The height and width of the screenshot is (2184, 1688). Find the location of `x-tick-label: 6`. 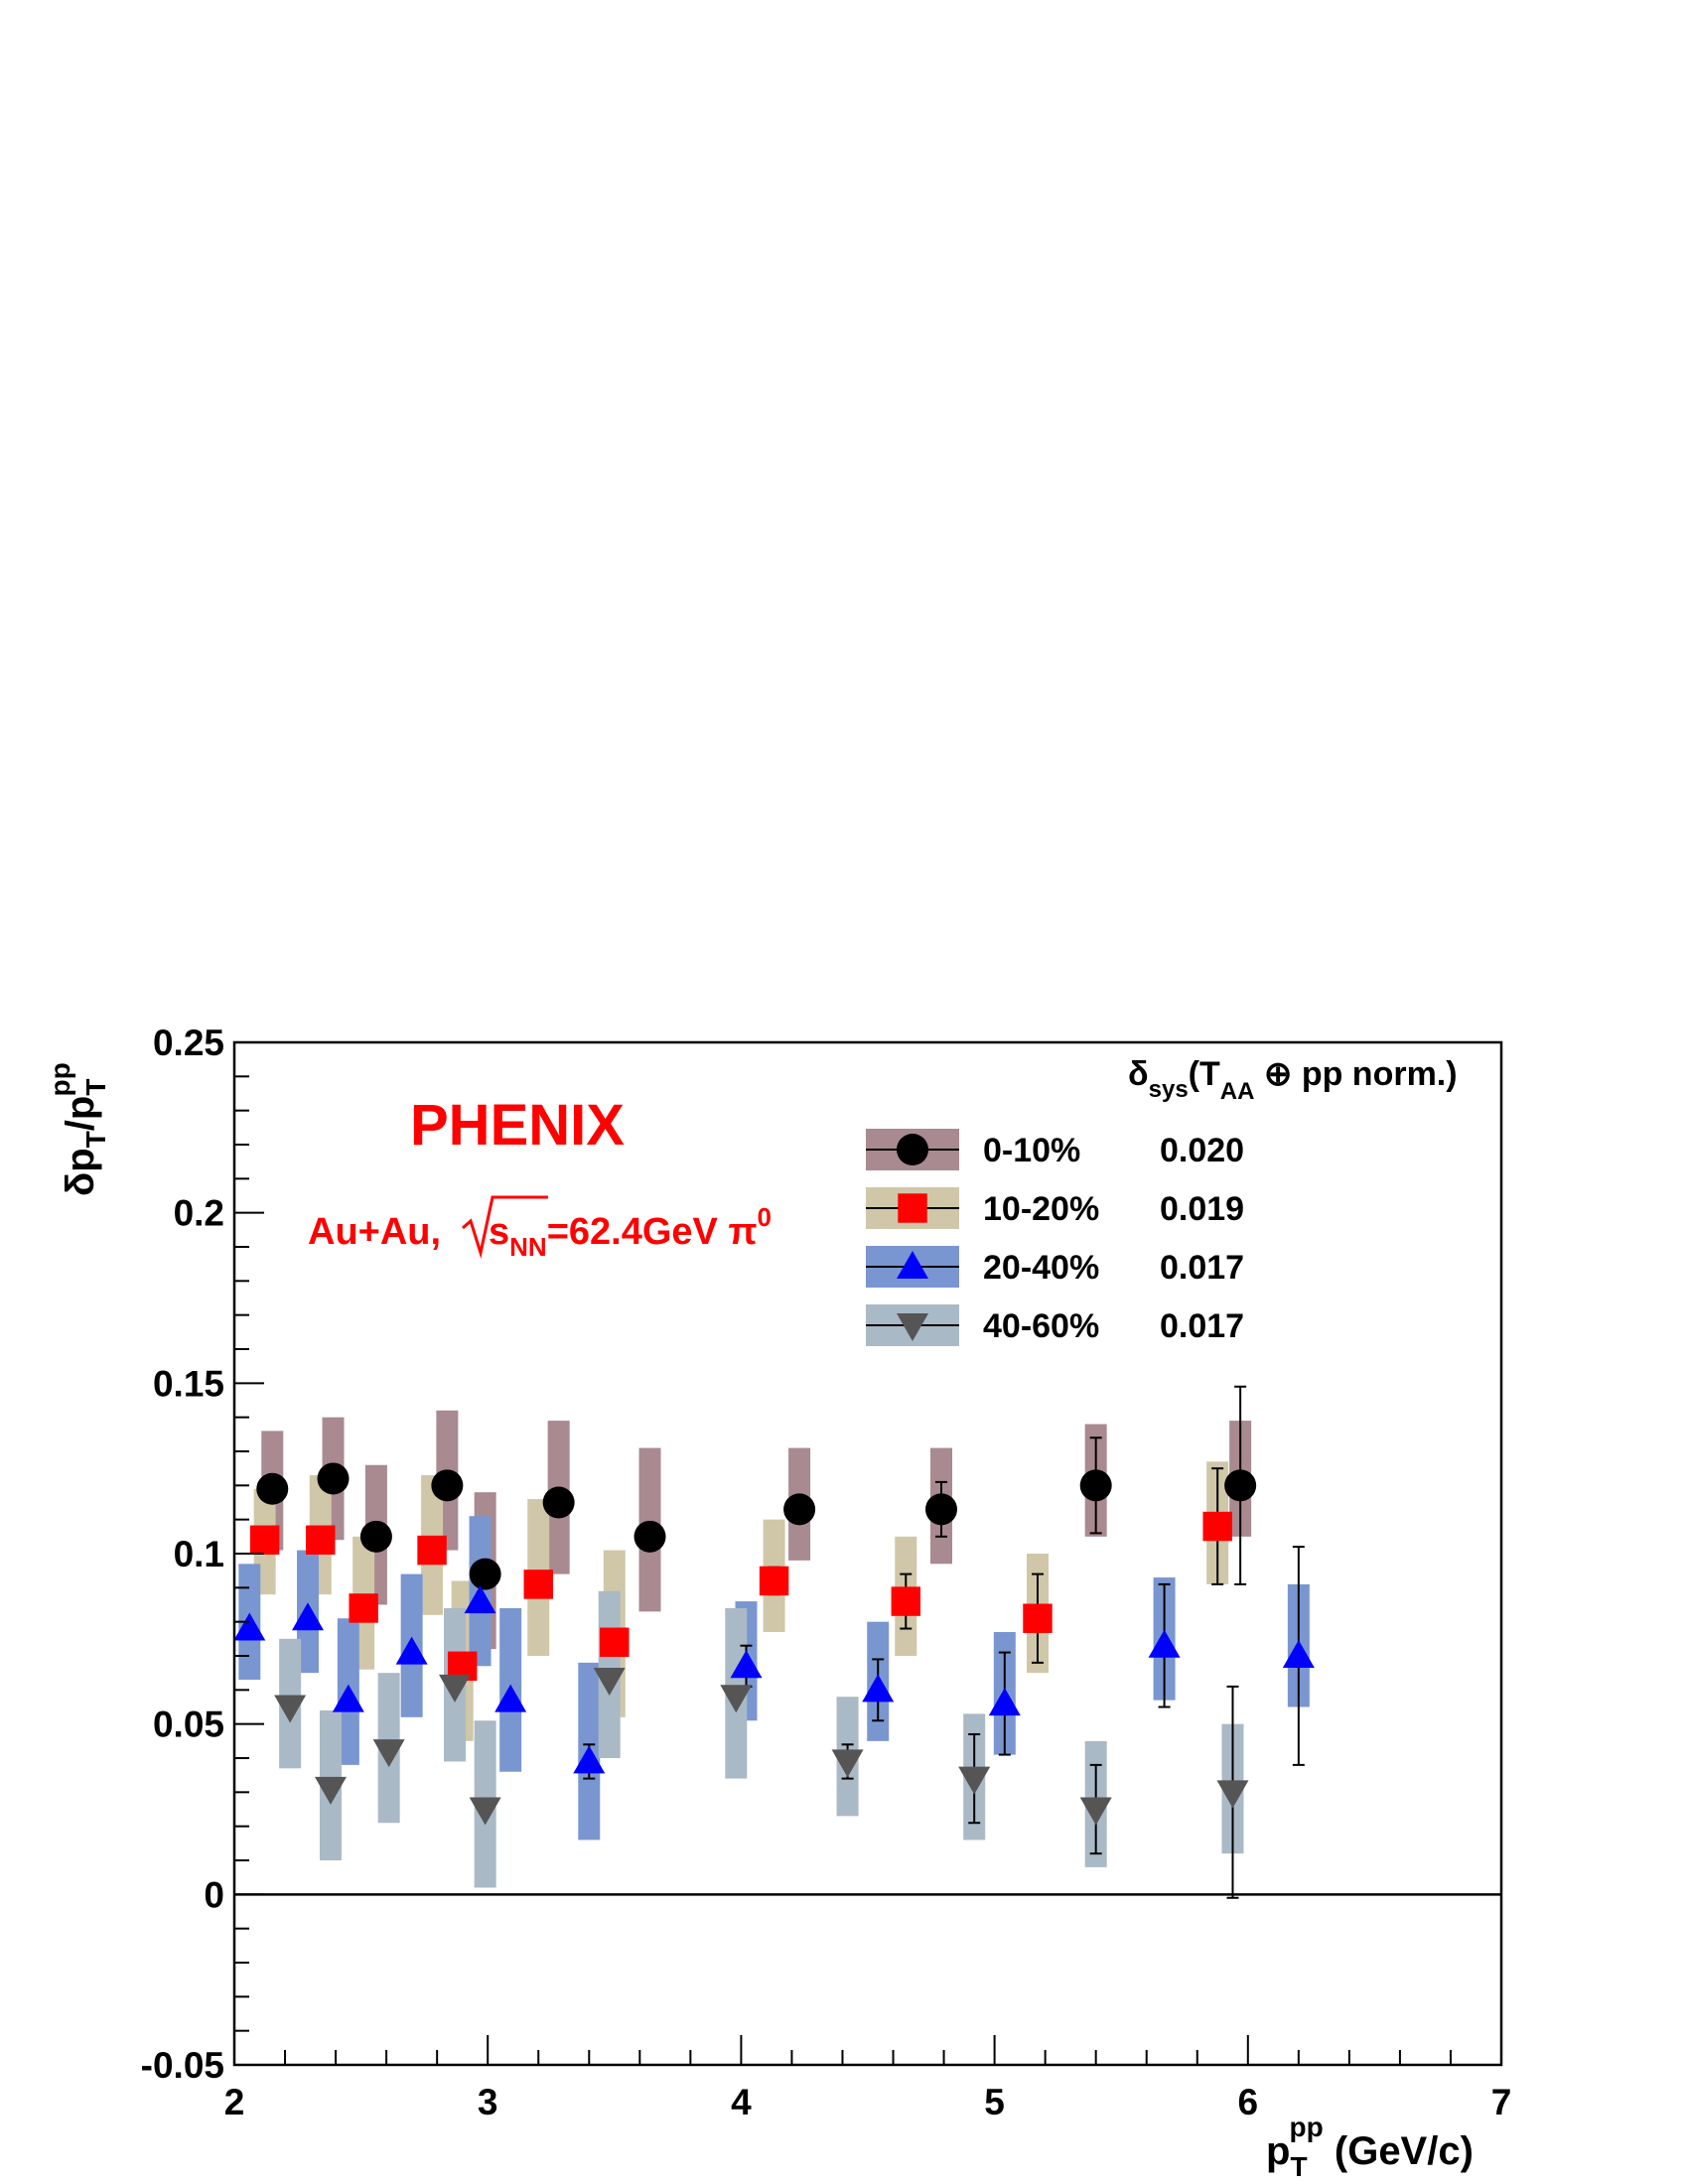

x-tick-label: 6 is located at coordinates (1248, 2102).